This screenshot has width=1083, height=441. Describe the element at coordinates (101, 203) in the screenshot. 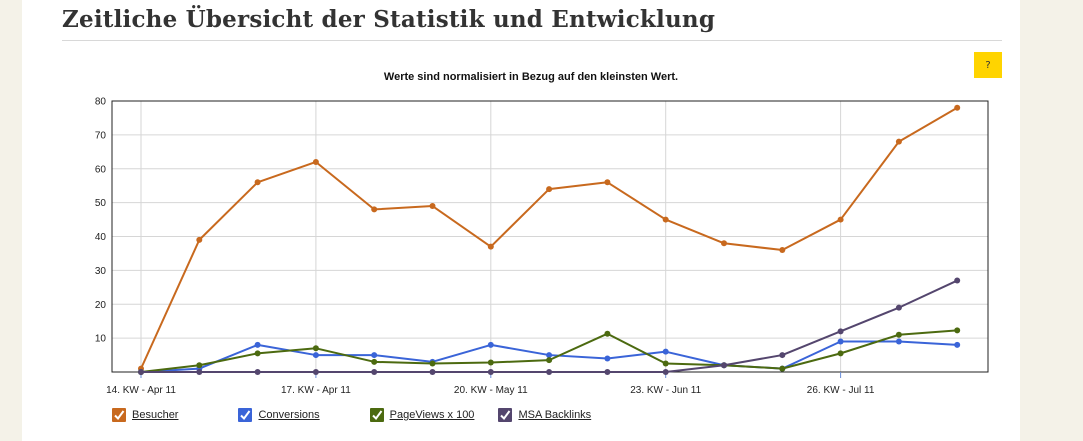

I see `y-tick-label: 50` at that location.